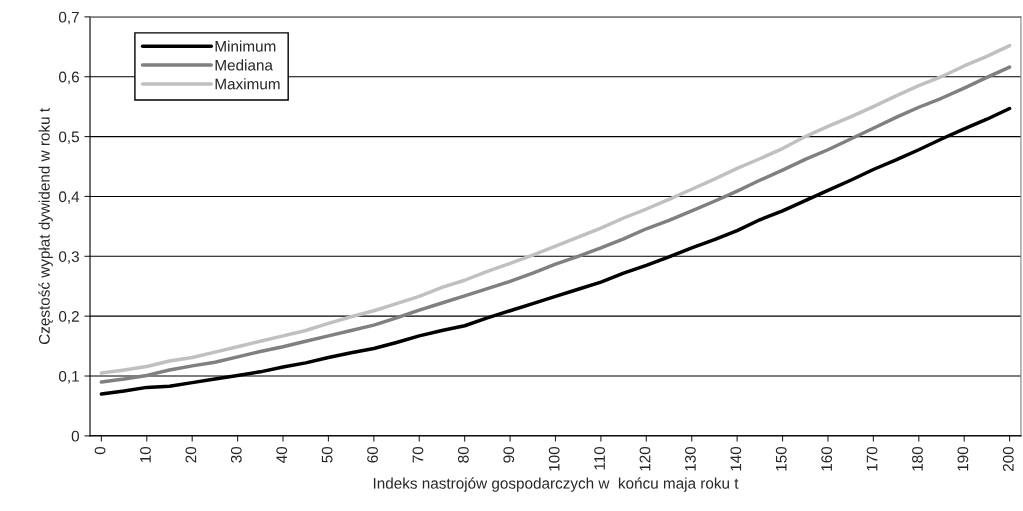 The image size is (1023, 511). What do you see at coordinates (463, 454) in the screenshot?
I see `x-tick-label: 80` at bounding box center [463, 454].